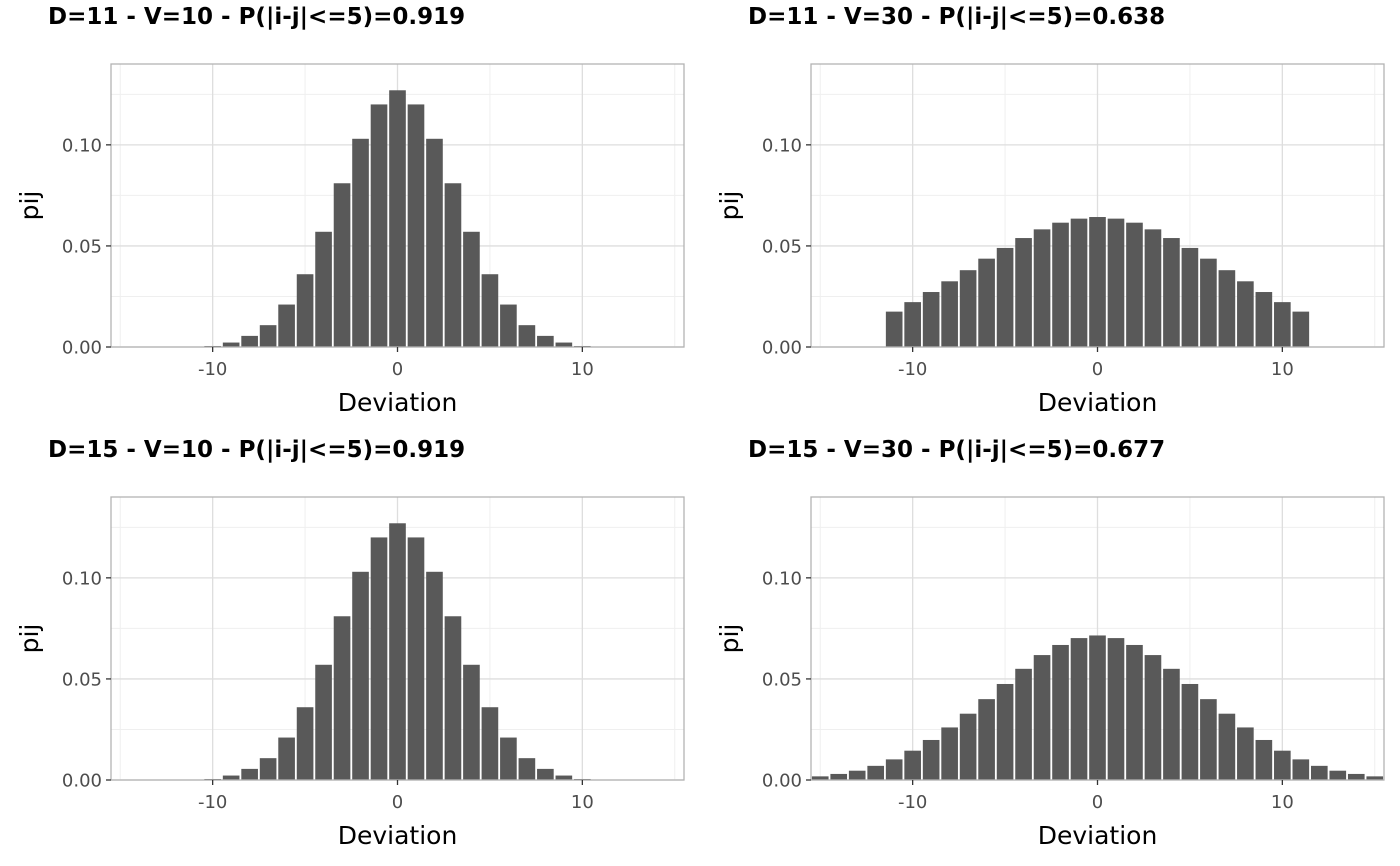 The width and height of the screenshot is (1400, 866). I want to click on chart-title: D=15 - V=30 - P(|i-j|<=5)=0.677, so click(957, 450).